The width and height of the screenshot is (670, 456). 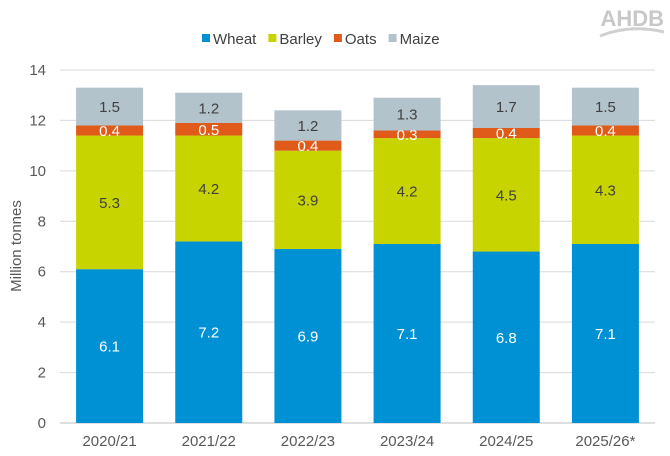 What do you see at coordinates (361, 39) in the screenshot?
I see `legend-label: Oats` at bounding box center [361, 39].